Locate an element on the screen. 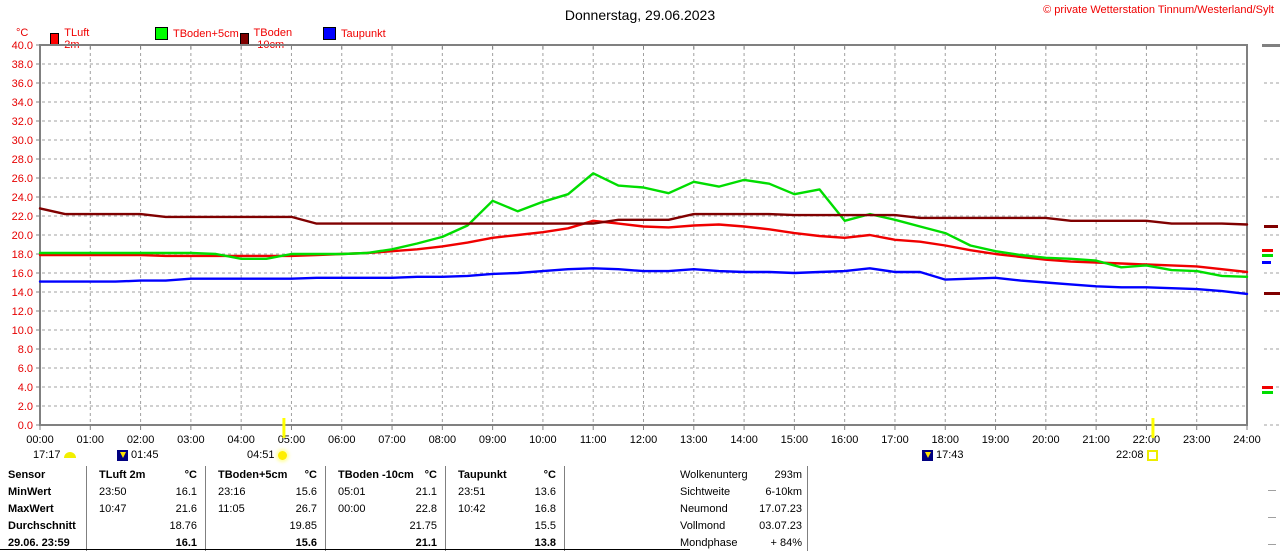 The width and height of the screenshot is (1280, 552). moonset-marker: 17:17 is located at coordinates (54, 455).